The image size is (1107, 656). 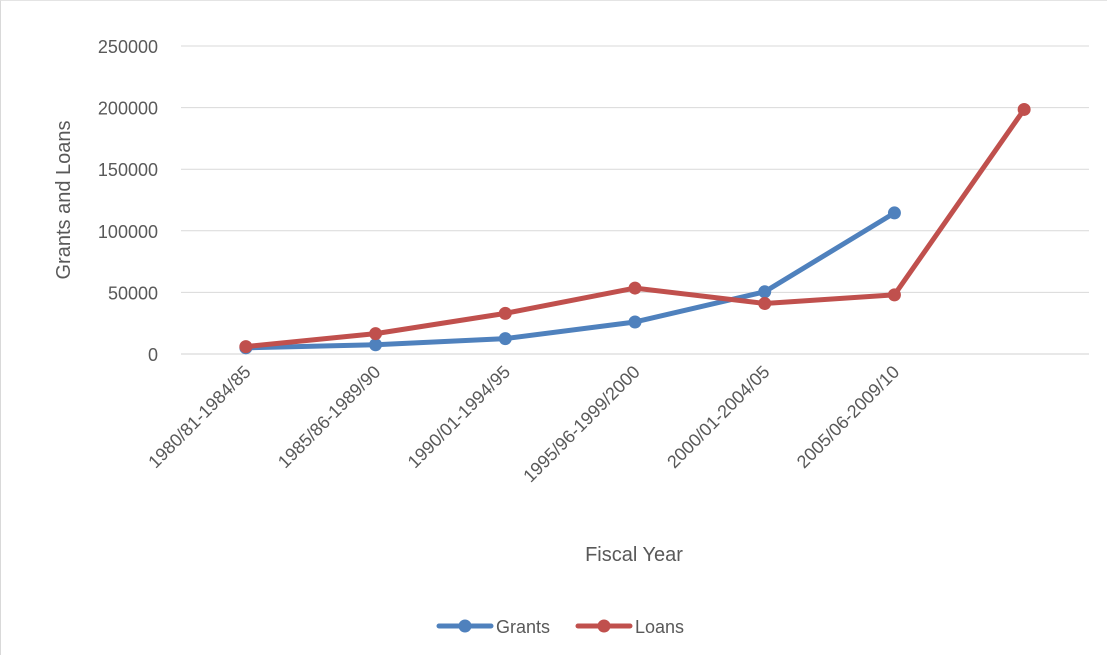 I want to click on x-tick-label: 2000/01-2004/05, so click(x=718, y=417).